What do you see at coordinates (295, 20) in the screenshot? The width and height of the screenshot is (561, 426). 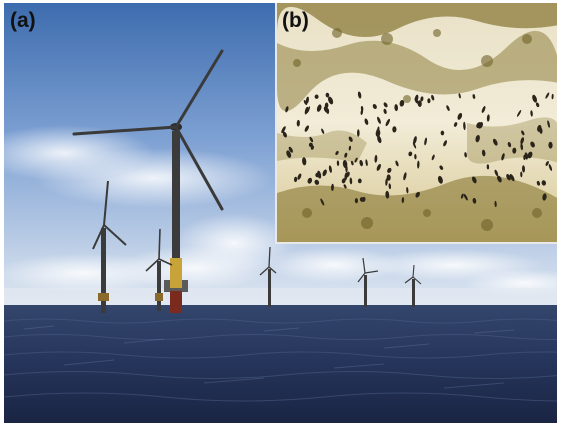 I see `panel-label-b: (b)` at bounding box center [295, 20].